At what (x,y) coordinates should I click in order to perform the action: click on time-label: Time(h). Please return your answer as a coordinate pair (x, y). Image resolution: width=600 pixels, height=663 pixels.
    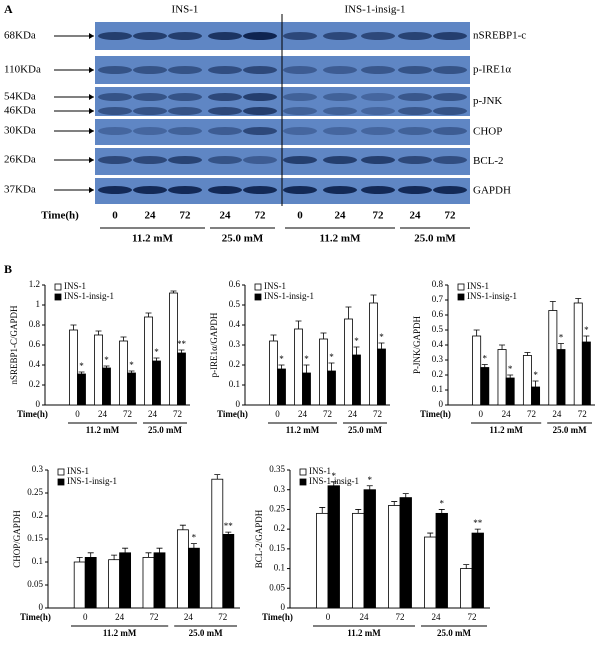
    Looking at the image, I should click on (60, 216).